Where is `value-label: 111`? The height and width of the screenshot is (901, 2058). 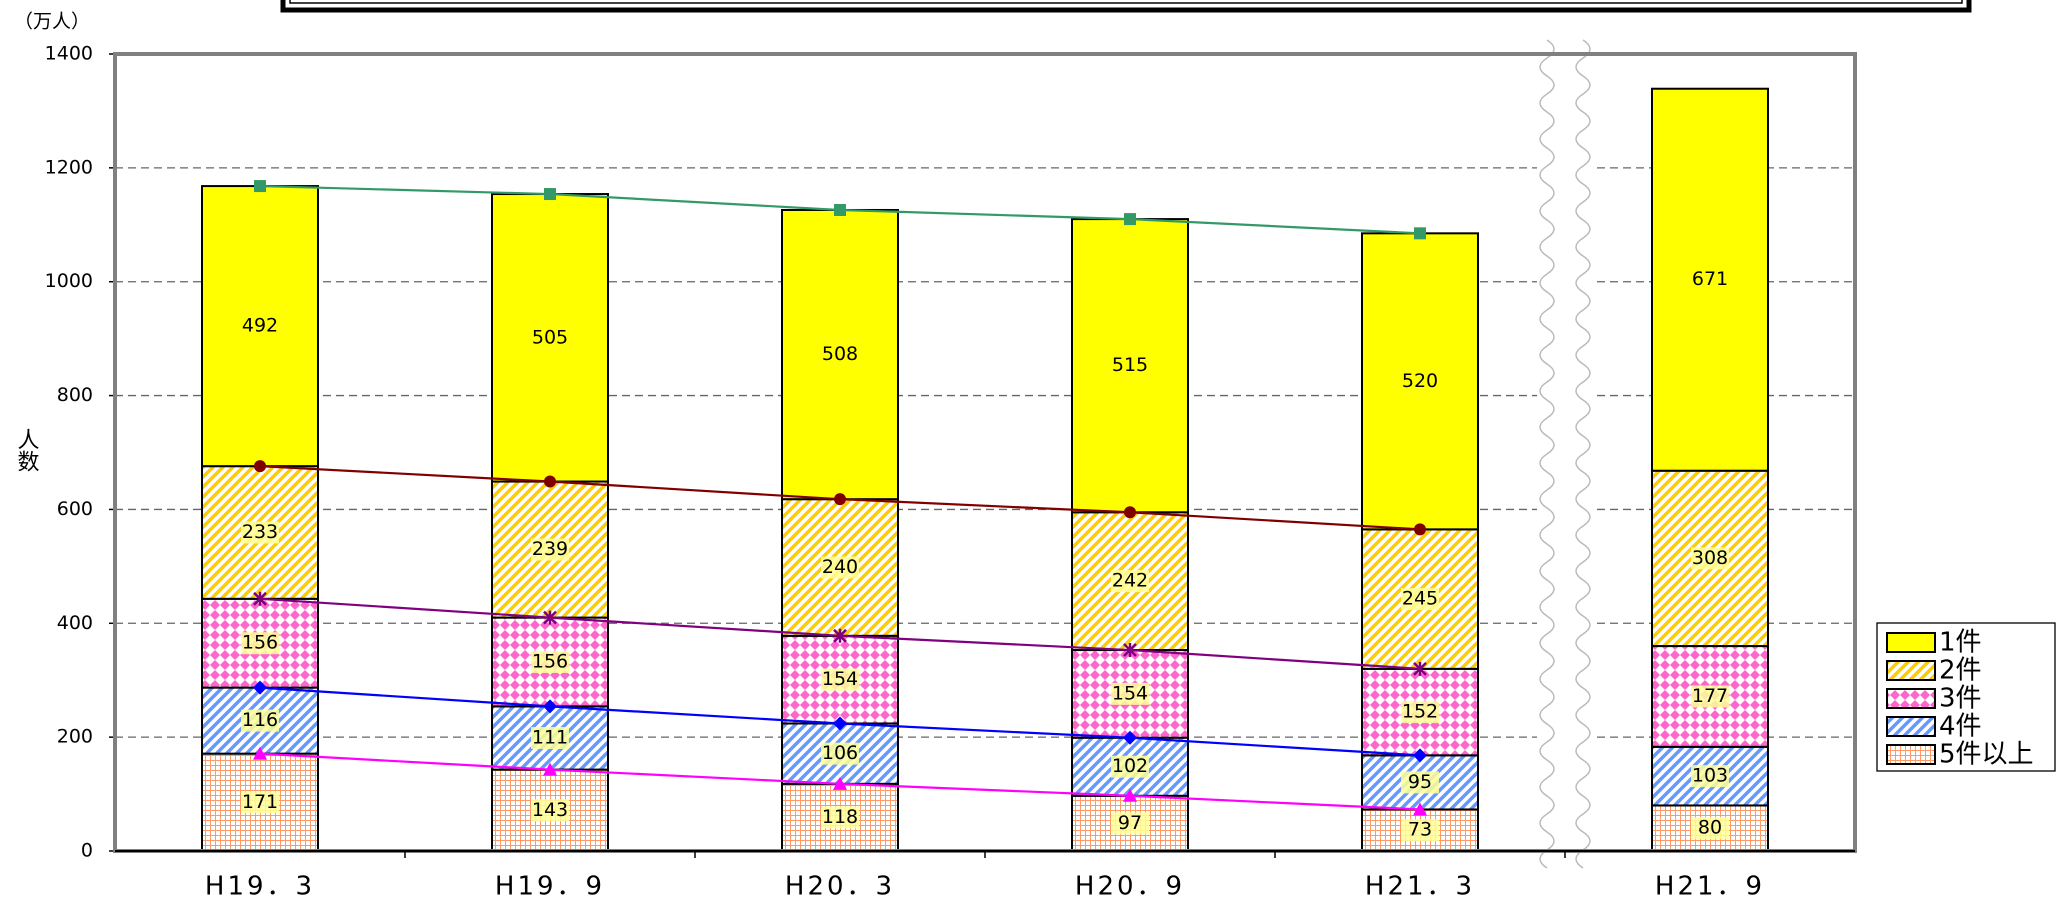 value-label: 111 is located at coordinates (550, 737).